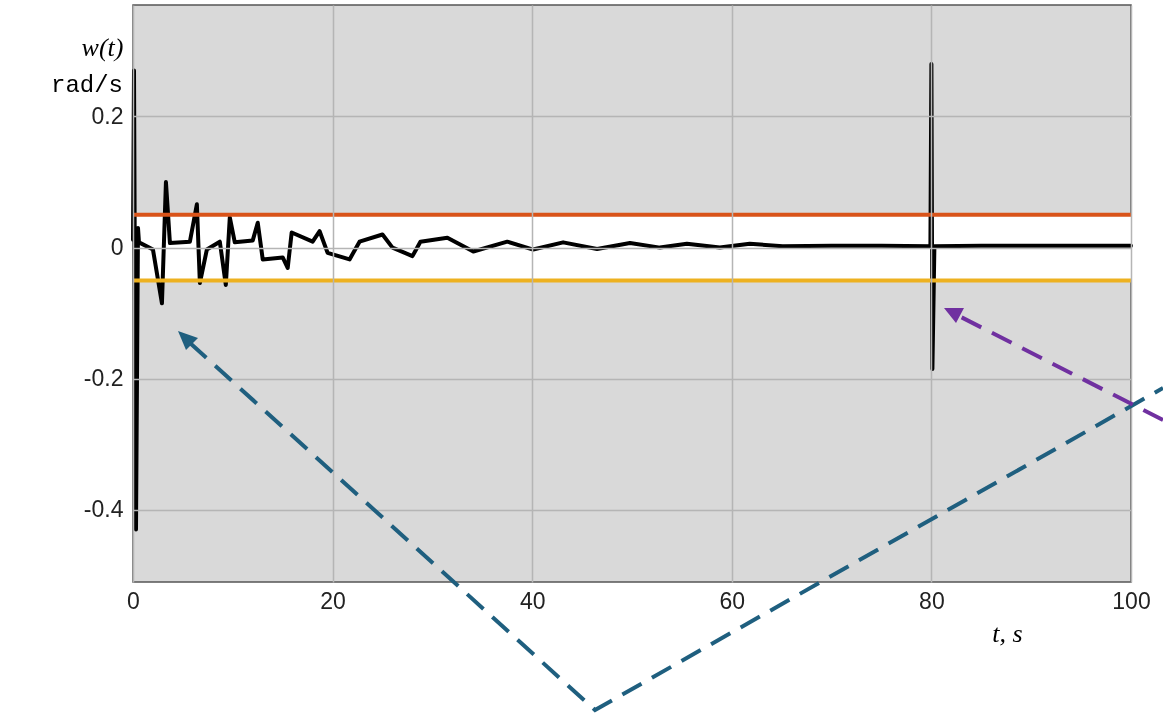 The image size is (1163, 714). I want to click on x-axis-title: t, s, so click(1007, 633).